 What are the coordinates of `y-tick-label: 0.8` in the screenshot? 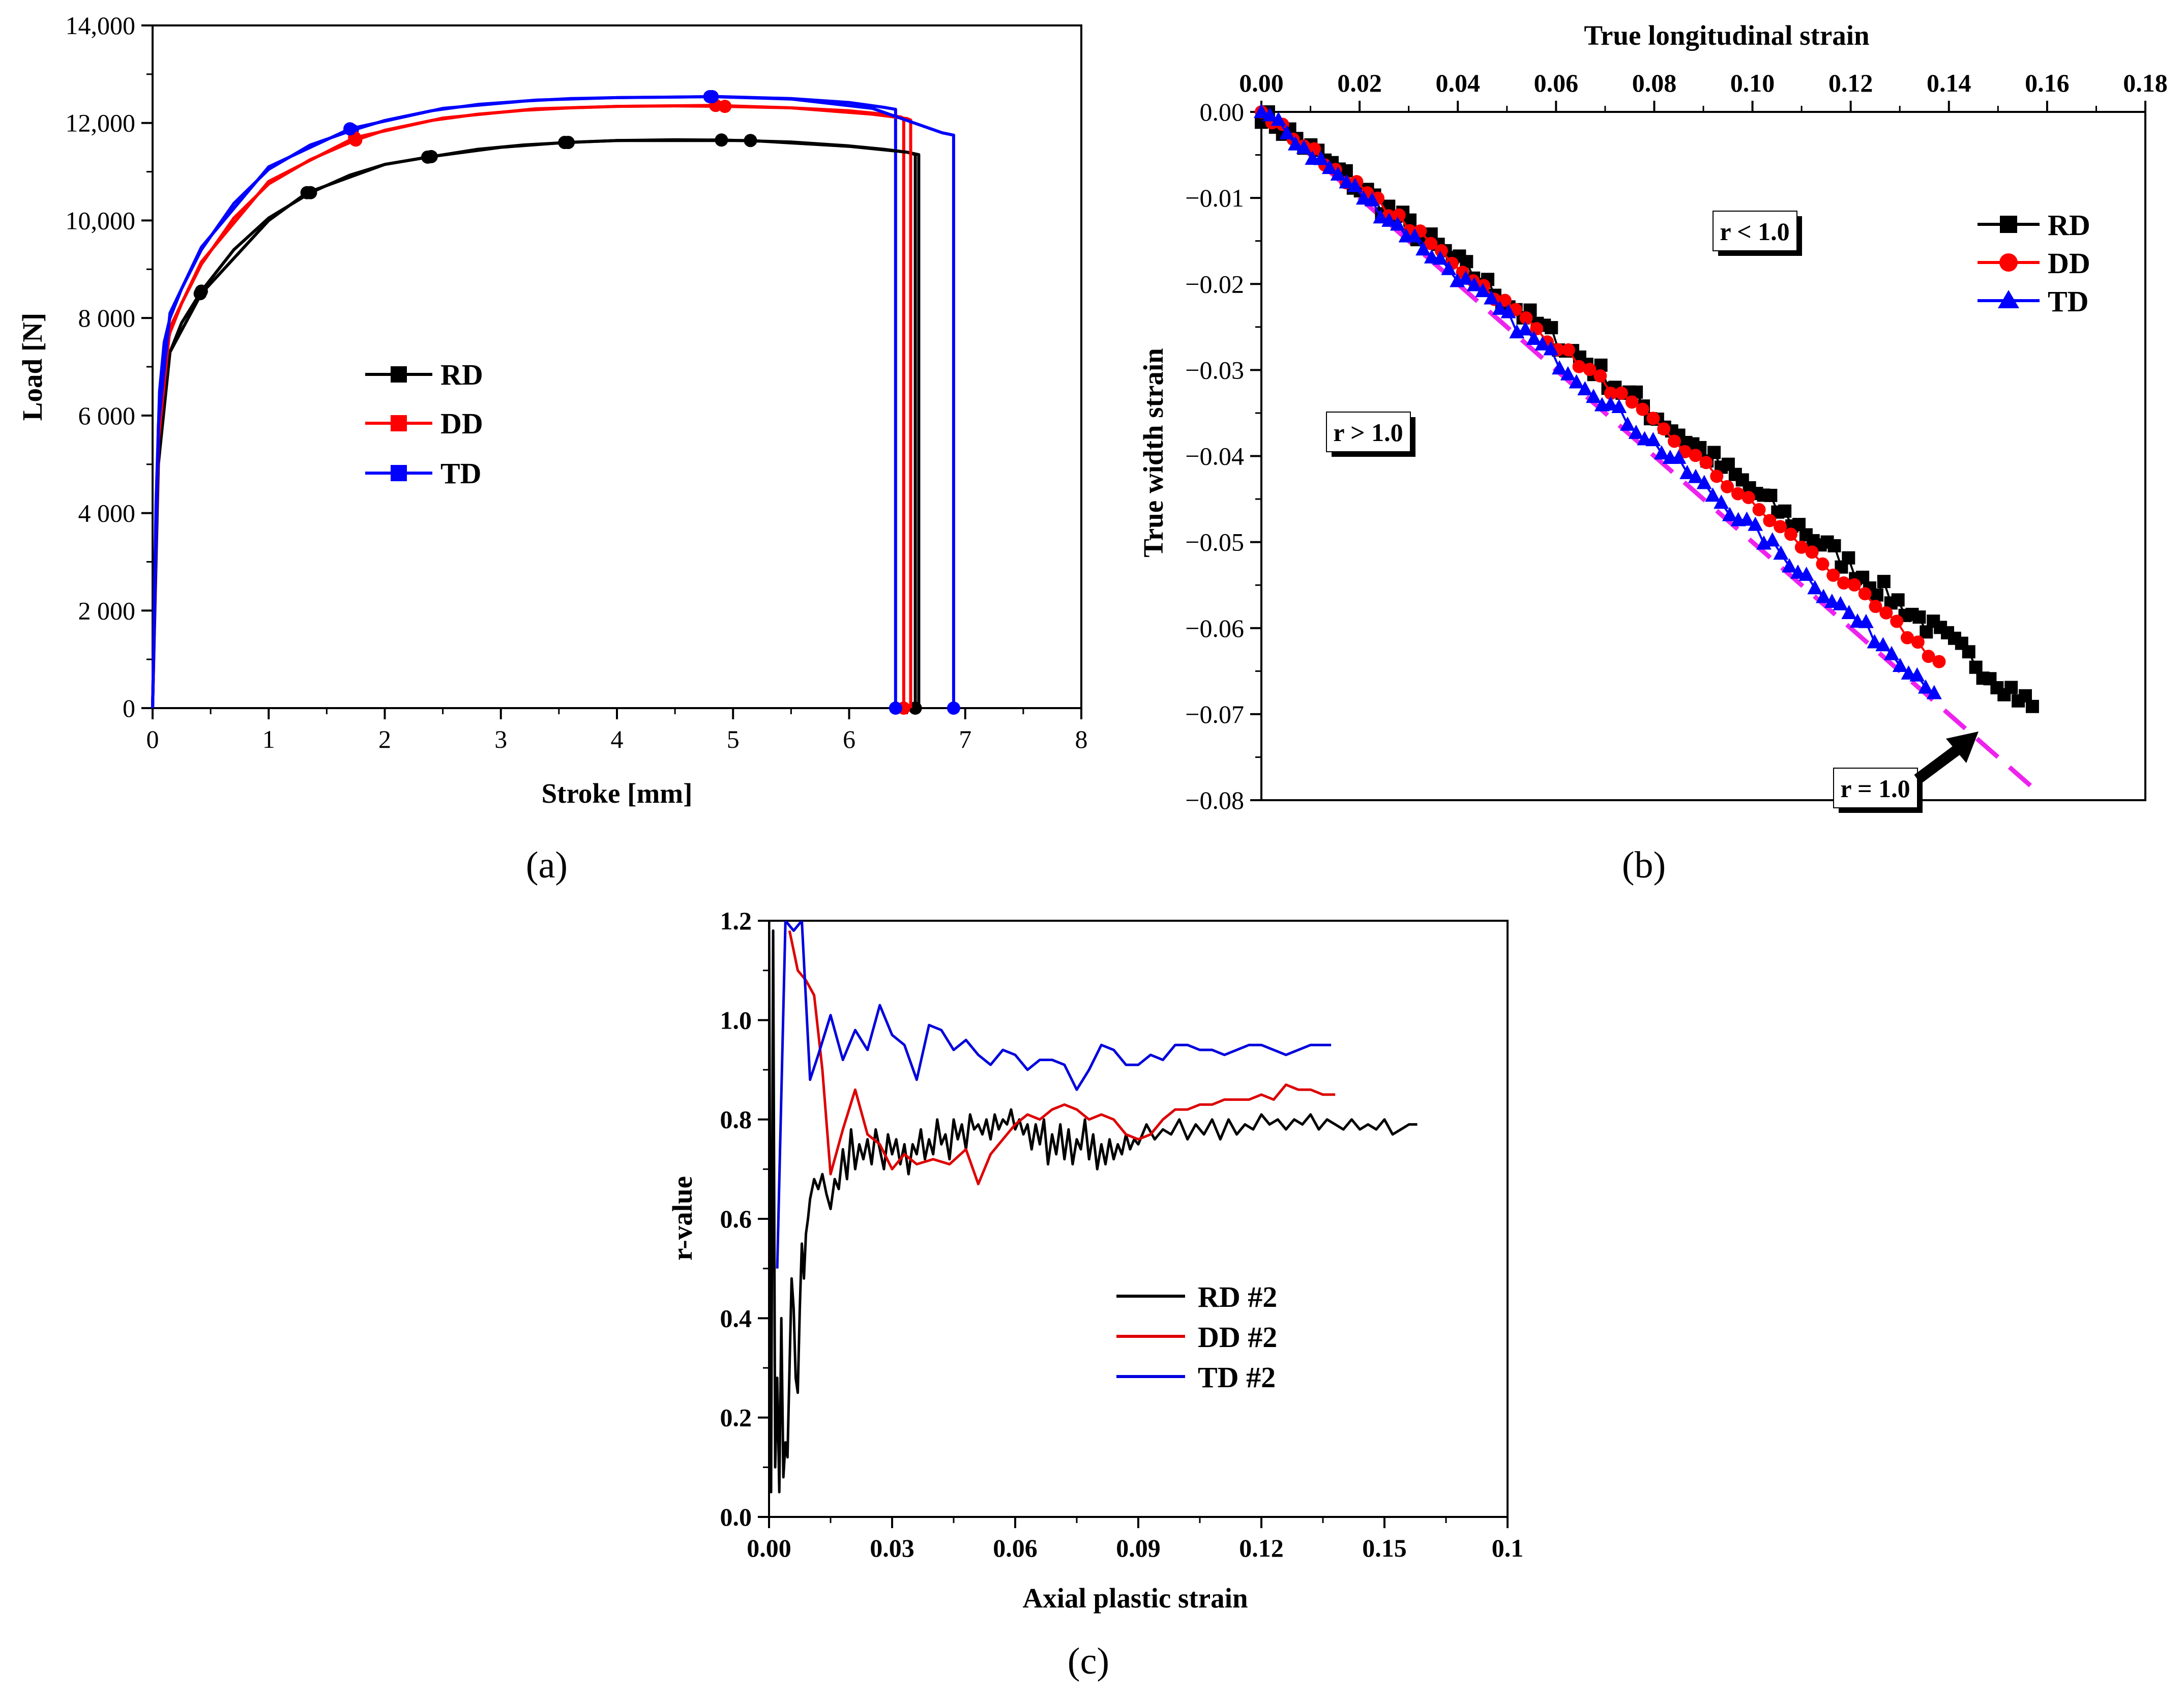 It's located at (736, 1119).